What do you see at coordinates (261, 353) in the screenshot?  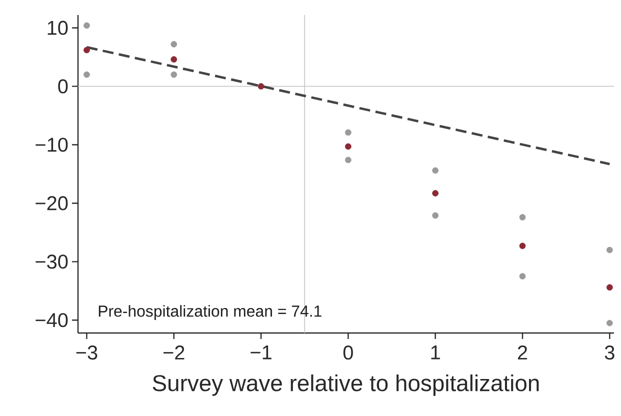 I see `x-tick-label: −1` at bounding box center [261, 353].